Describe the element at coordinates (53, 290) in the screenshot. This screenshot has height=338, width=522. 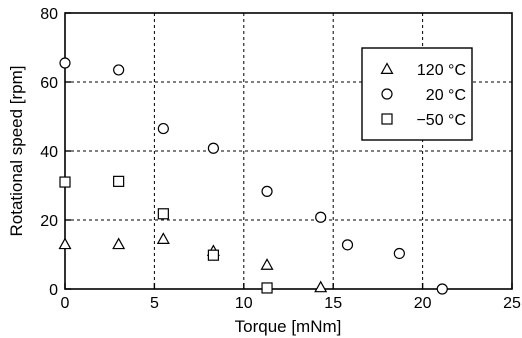
I see `y-tick-label: 0` at that location.